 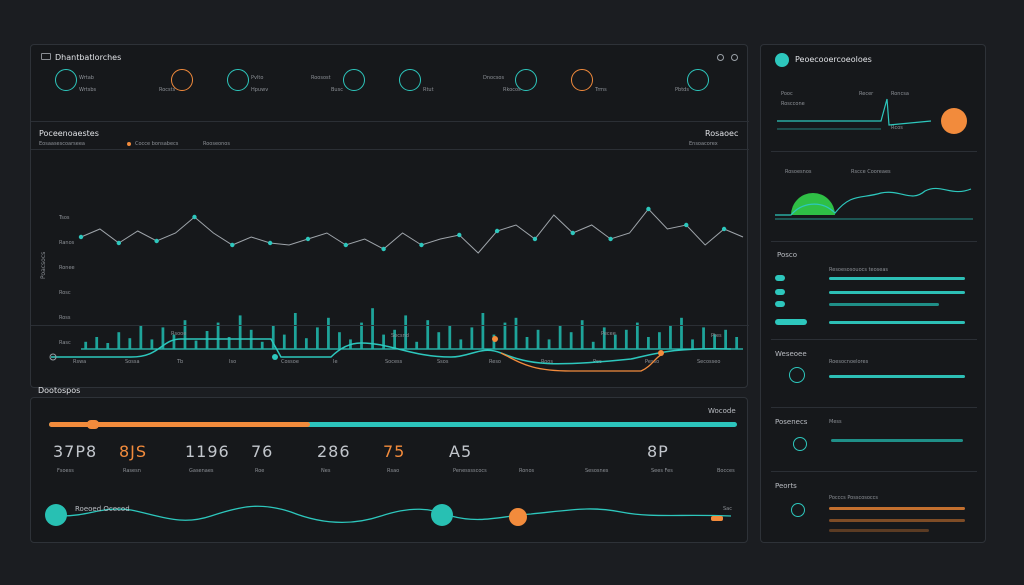 What do you see at coordinates (393, 424) in the screenshot?
I see `progress-track` at bounding box center [393, 424].